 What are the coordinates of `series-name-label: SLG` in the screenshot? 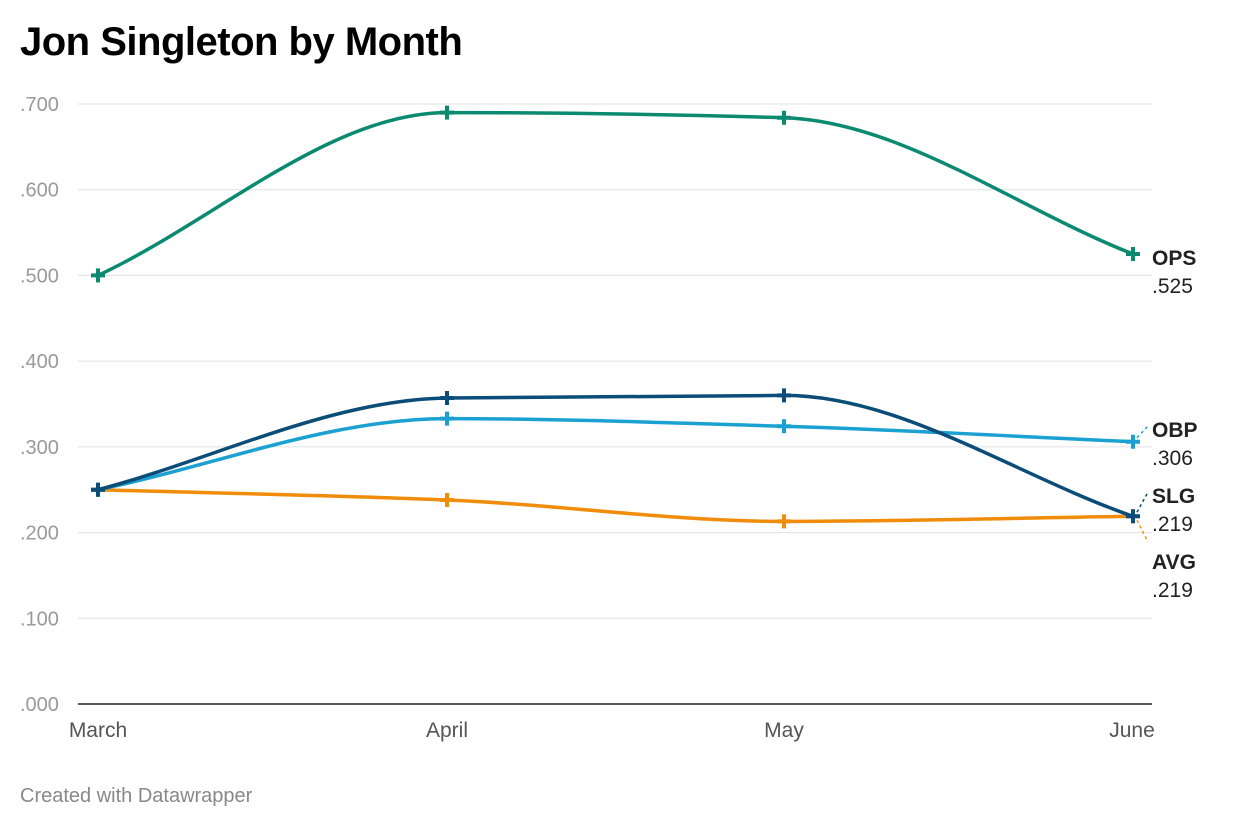 It's located at (1173, 496).